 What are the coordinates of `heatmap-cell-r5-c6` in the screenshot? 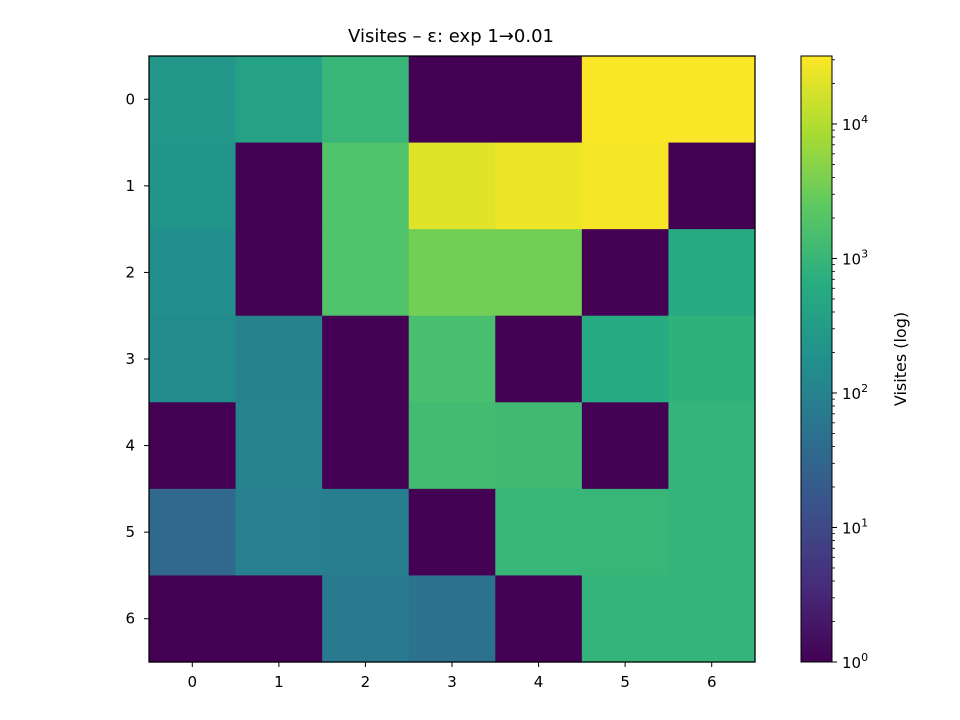 It's located at (712, 532).